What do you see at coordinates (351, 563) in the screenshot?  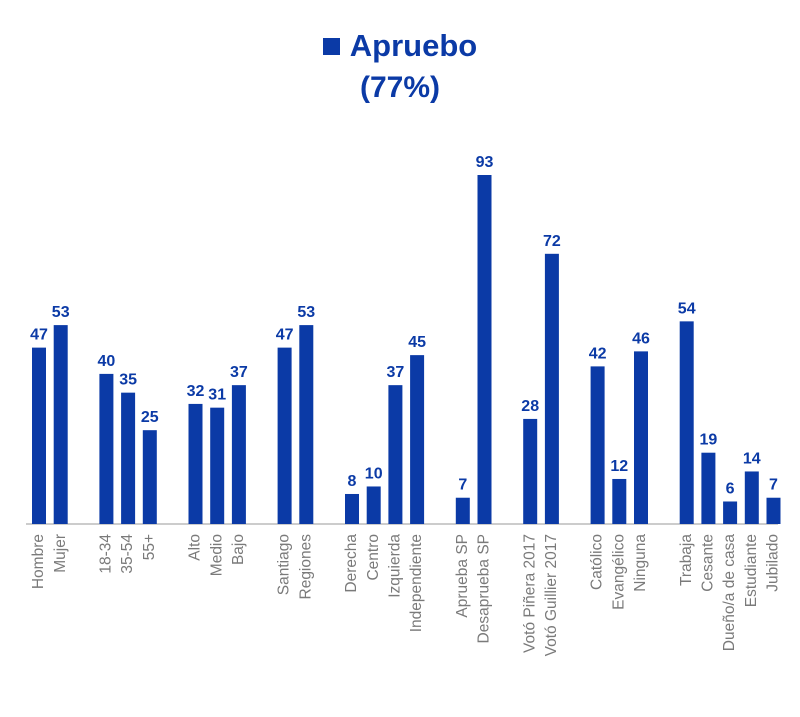 I see `category-label-derecha: Derecha` at bounding box center [351, 563].